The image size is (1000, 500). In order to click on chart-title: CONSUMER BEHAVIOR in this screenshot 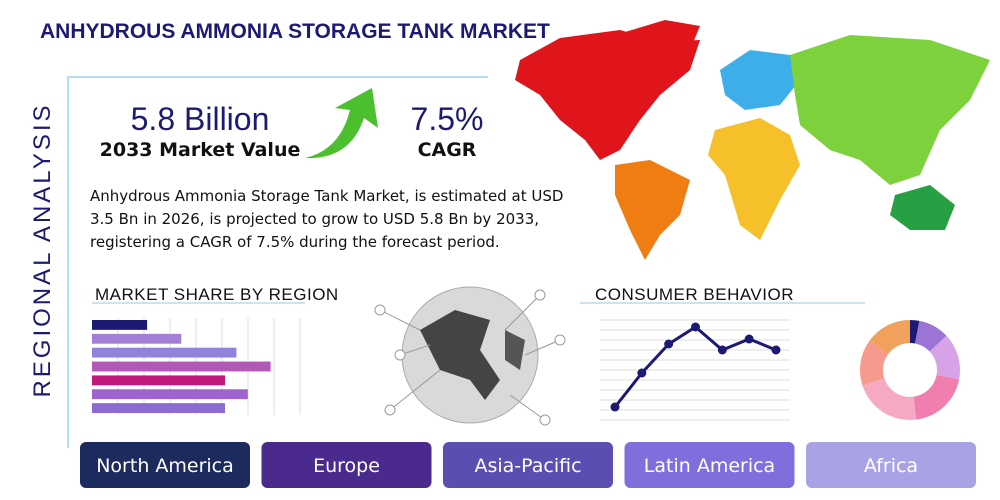, I will do `click(694, 294)`.